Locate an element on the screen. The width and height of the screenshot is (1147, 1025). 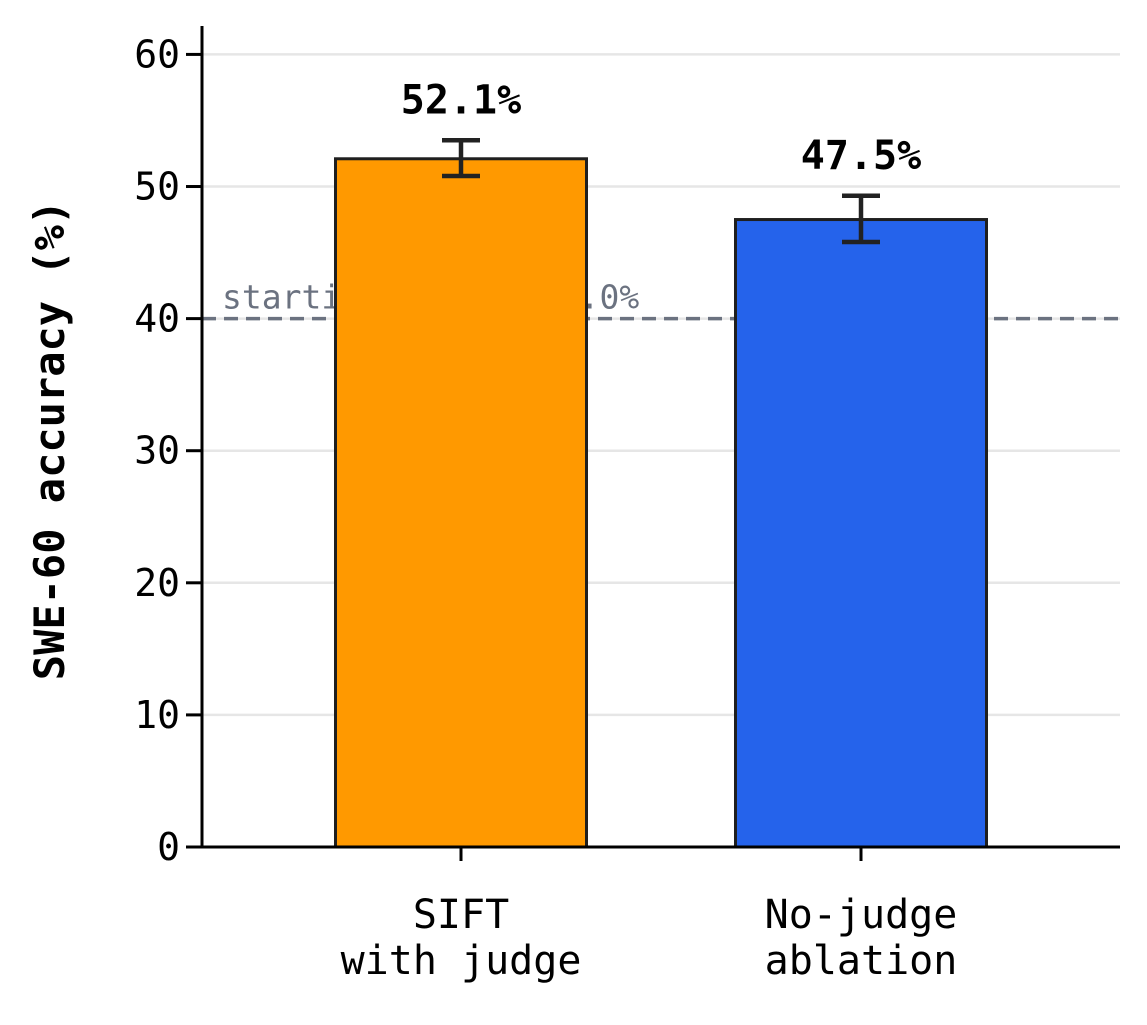
y-tick-label: 20 is located at coordinates (157, 583).